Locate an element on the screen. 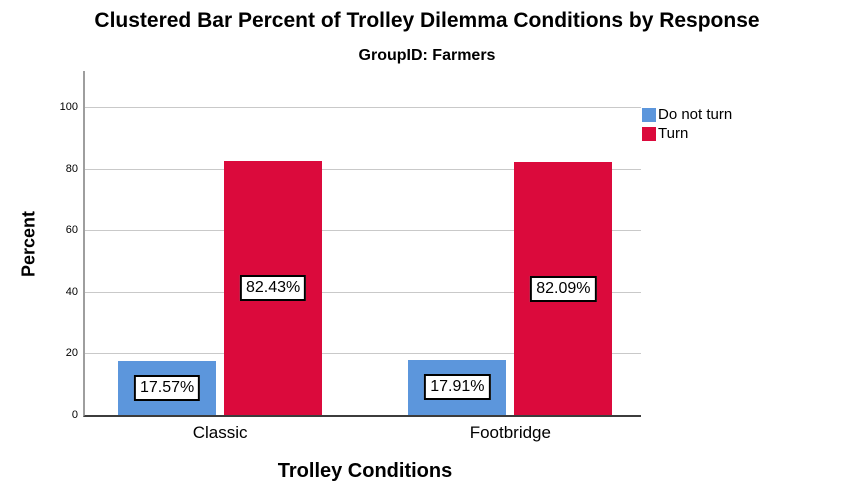 The width and height of the screenshot is (854, 504). y-tick-label-80: 80 is located at coordinates (71, 168).